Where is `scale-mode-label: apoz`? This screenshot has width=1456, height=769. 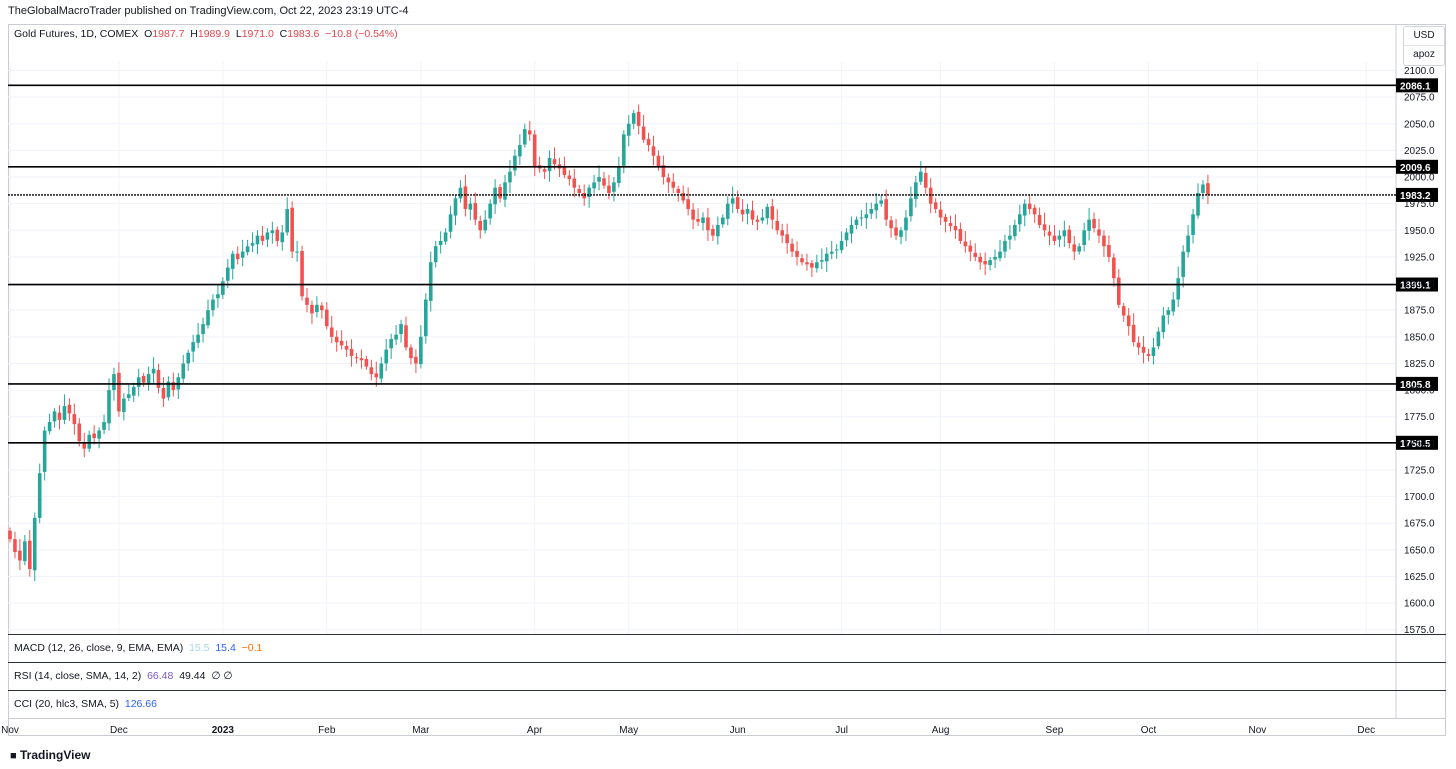
scale-mode-label: apoz is located at coordinates (1424, 54).